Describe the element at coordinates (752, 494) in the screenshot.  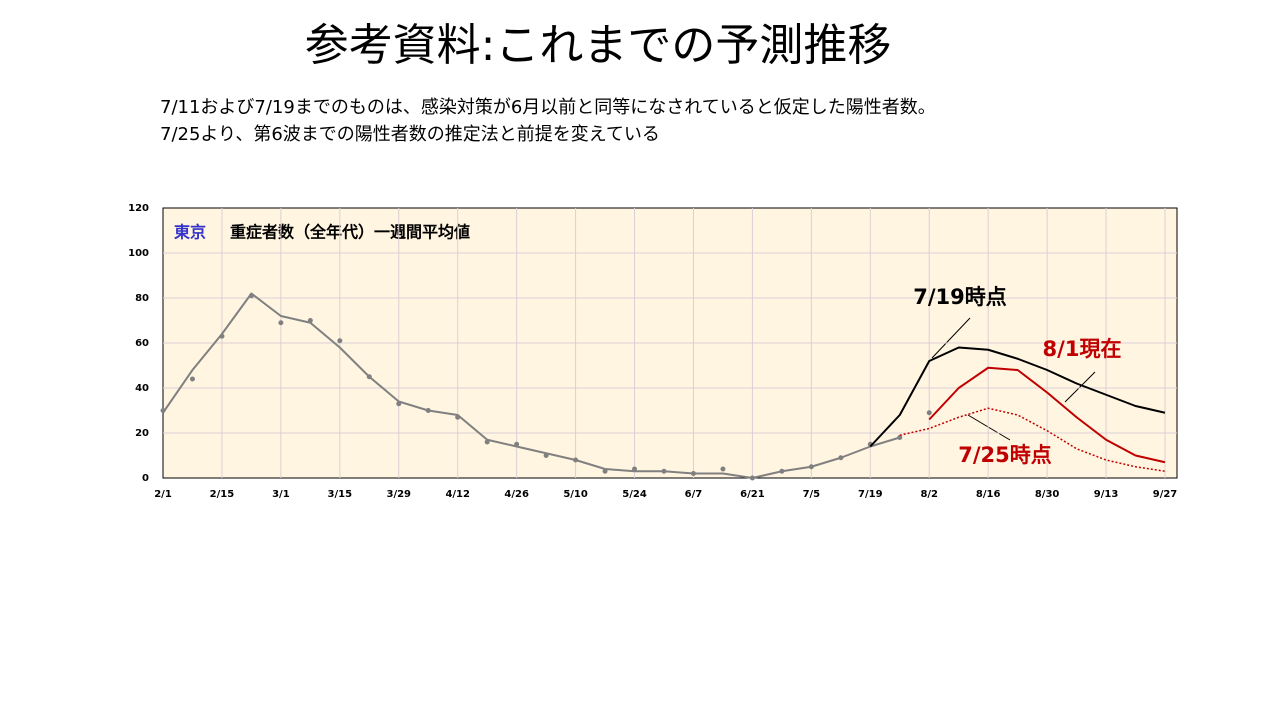
I see `x-tick-label: 6/21` at that location.